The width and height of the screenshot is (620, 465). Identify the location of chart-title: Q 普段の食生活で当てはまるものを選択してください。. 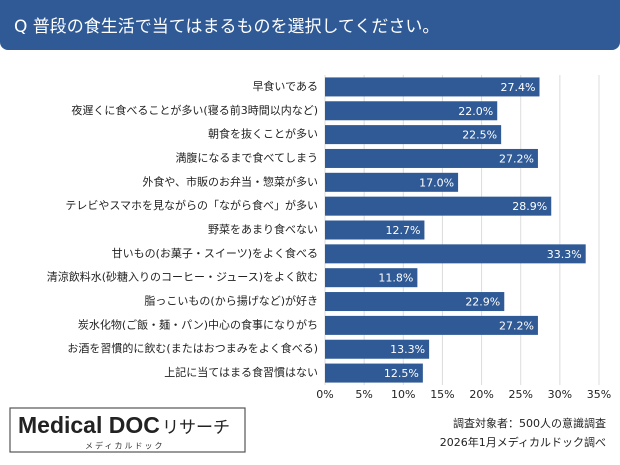
(226, 27).